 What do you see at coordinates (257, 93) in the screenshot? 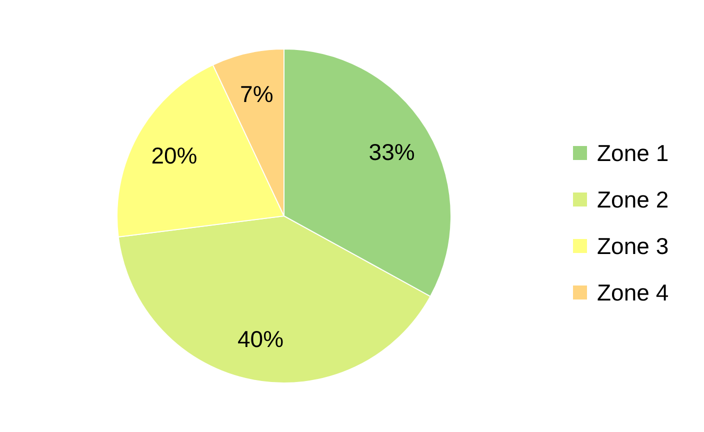
I see `data-label: 7%` at bounding box center [257, 93].